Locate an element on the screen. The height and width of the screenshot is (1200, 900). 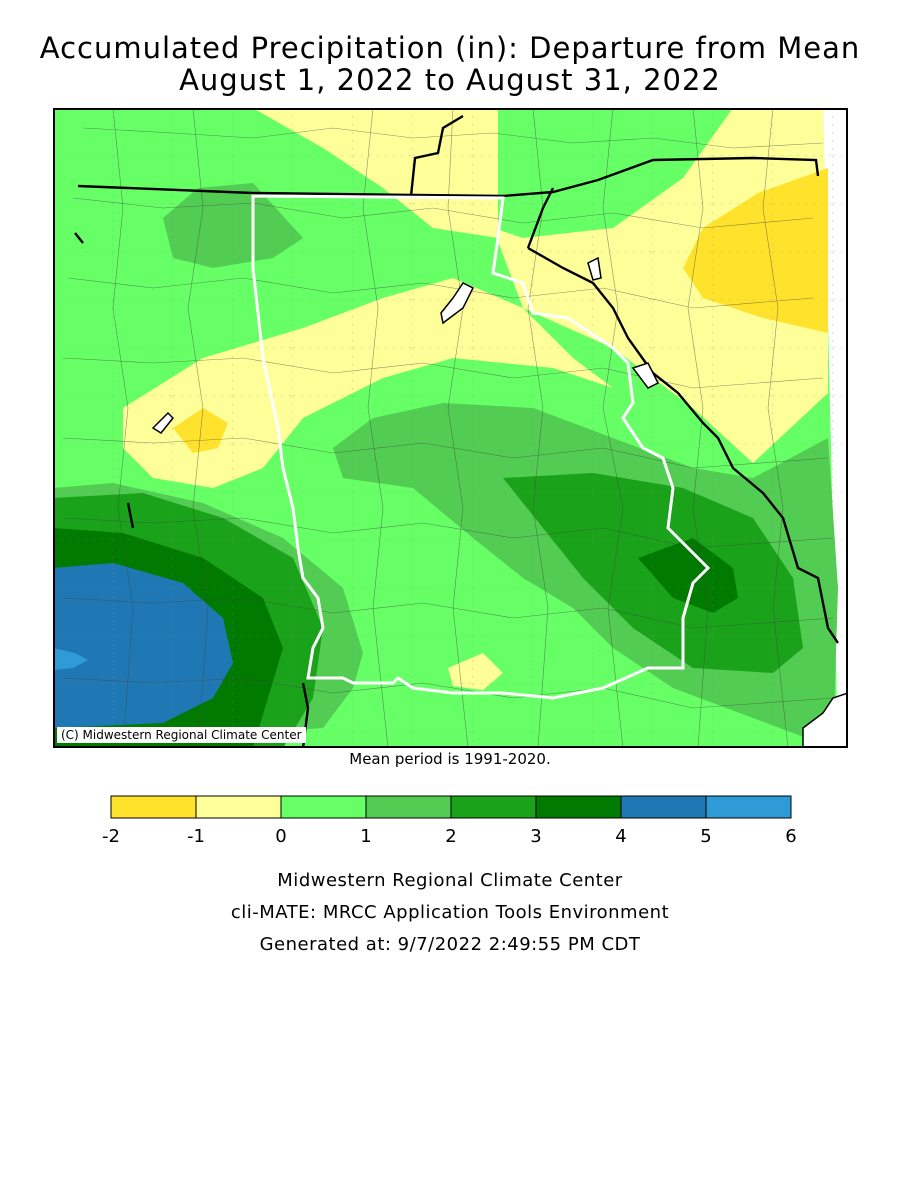
legend-tick-label: -2 is located at coordinates (111, 836).